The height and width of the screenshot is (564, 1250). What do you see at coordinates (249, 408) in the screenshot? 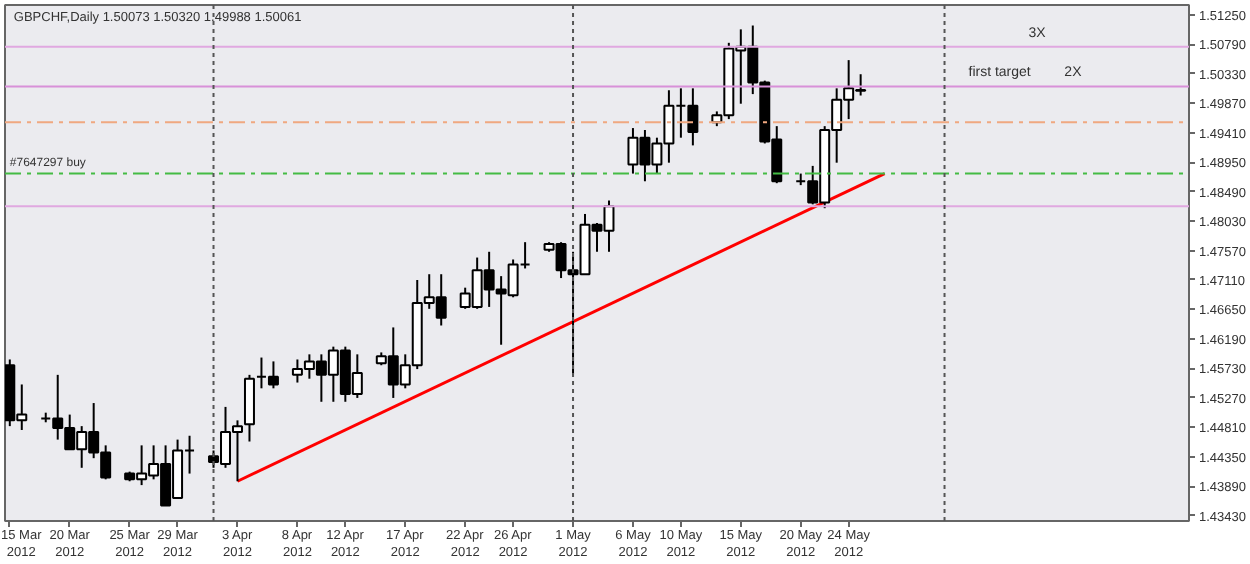
I see `candlestick` at bounding box center [249, 408].